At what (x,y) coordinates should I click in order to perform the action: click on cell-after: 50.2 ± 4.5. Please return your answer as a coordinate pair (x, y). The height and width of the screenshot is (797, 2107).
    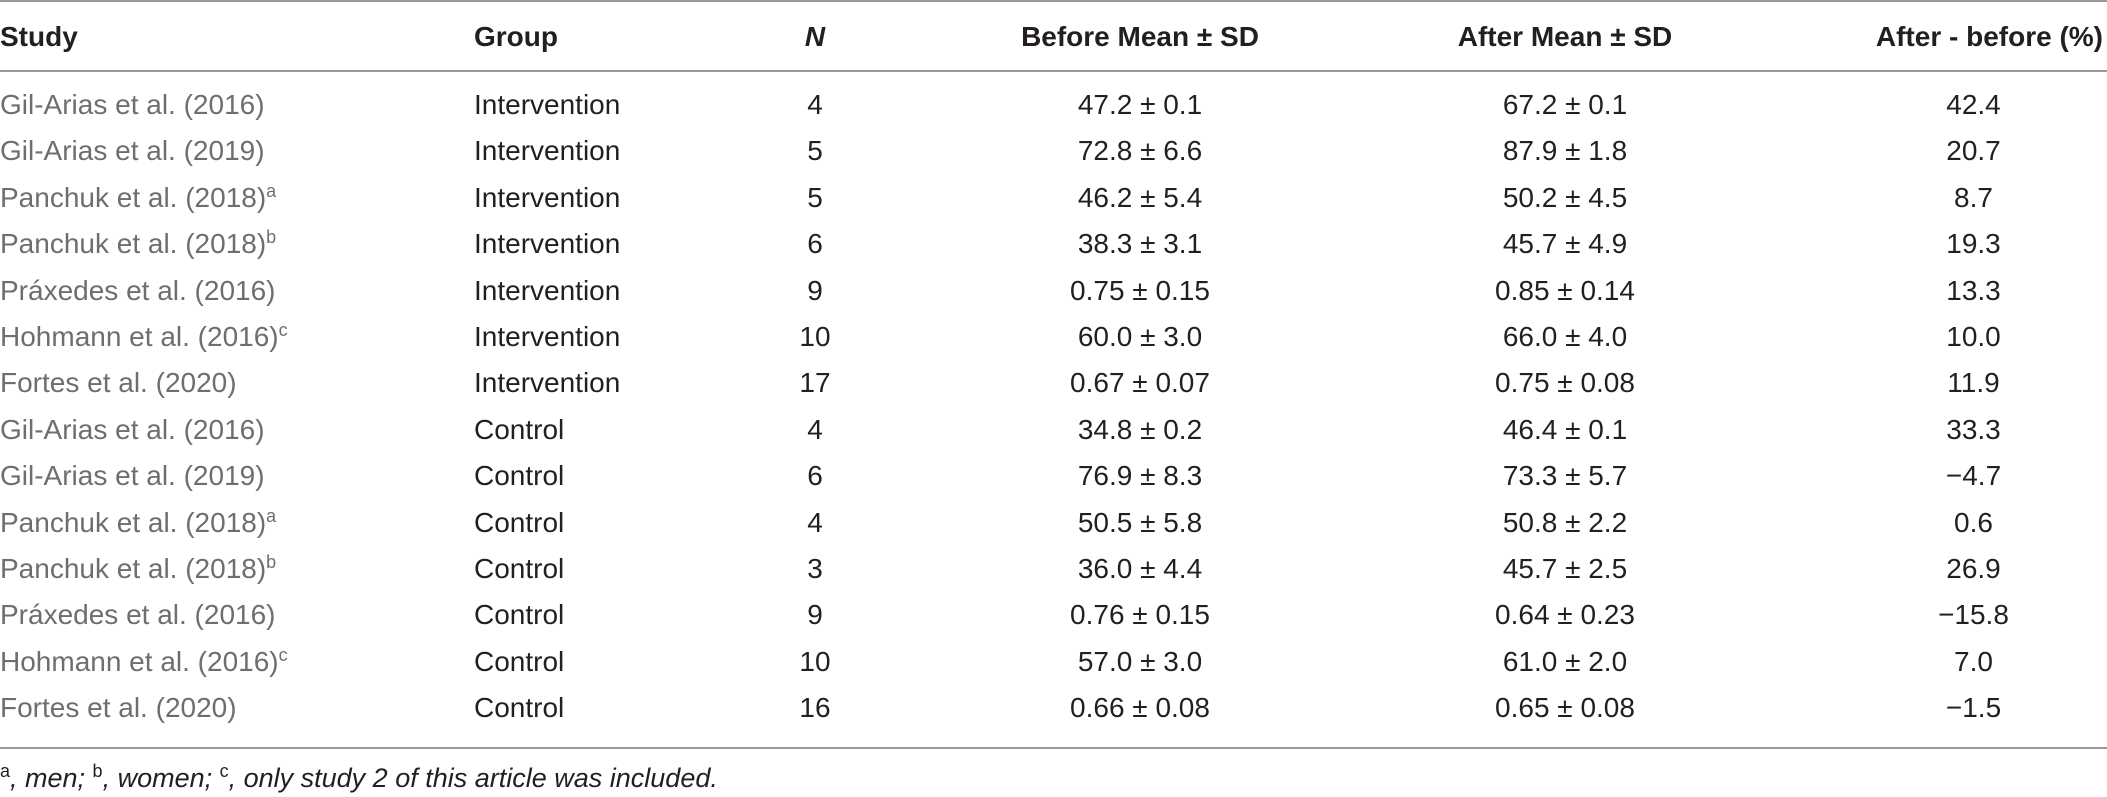
    Looking at the image, I should click on (1565, 197).